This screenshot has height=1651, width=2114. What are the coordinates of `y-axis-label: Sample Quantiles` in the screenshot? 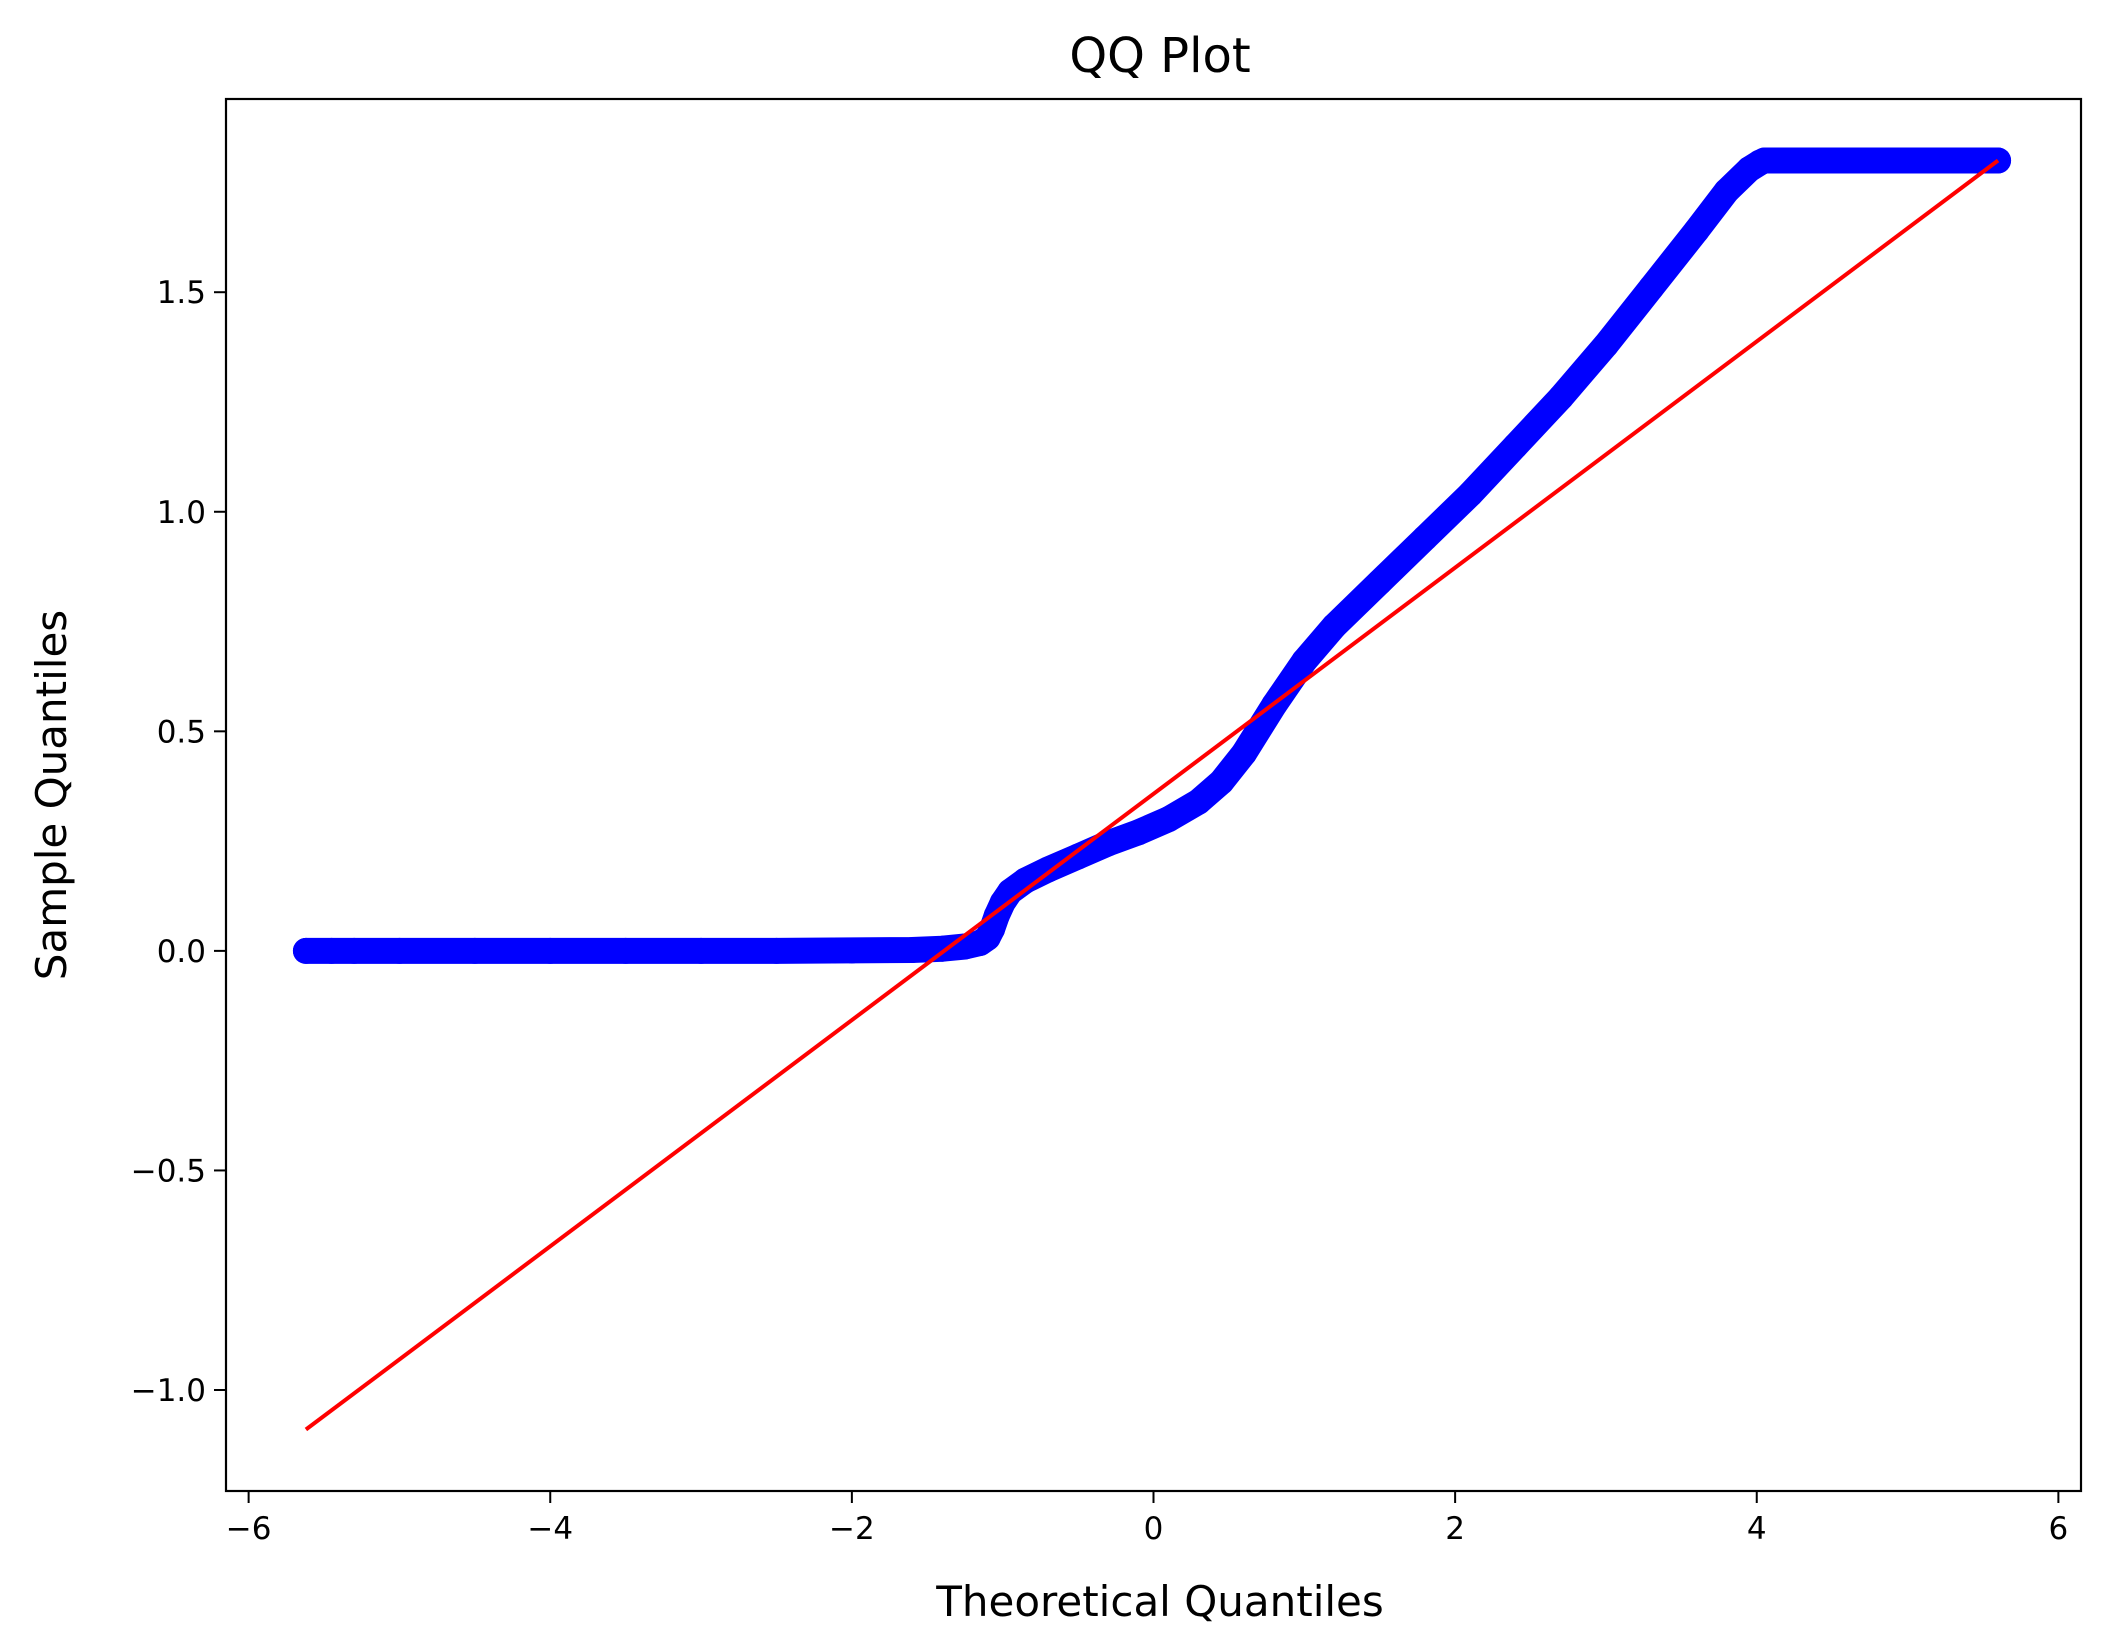 It's located at (51, 795).